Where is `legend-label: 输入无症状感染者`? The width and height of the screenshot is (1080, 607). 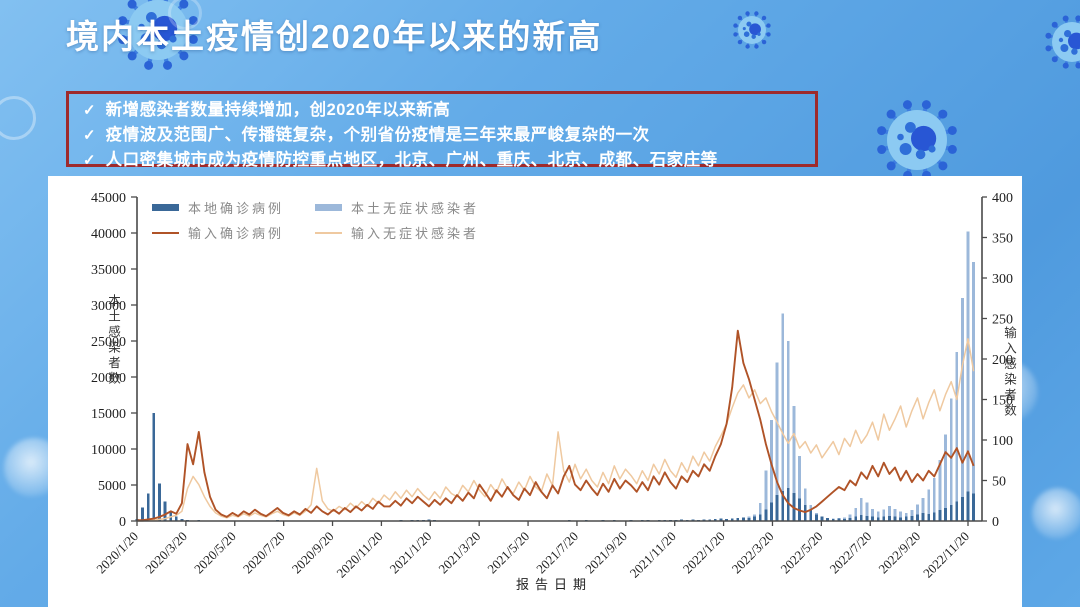
legend-label: 输入无症状感染者 is located at coordinates (415, 233).